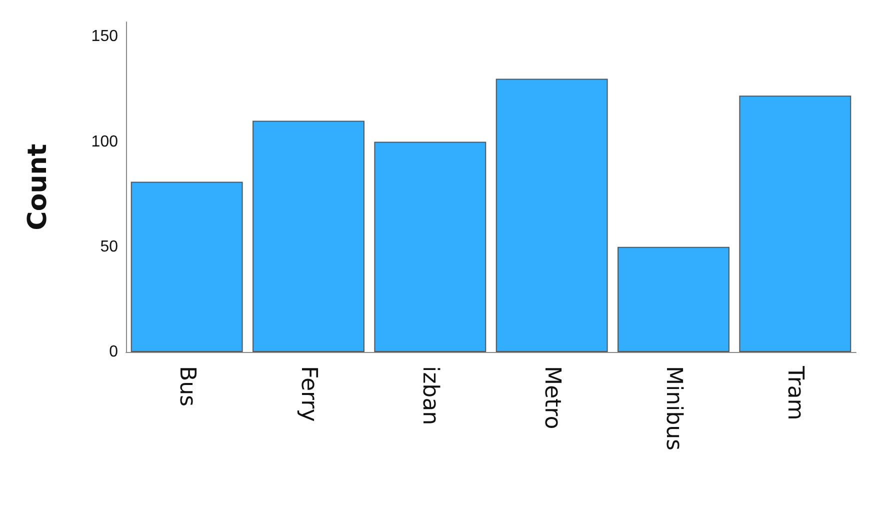 This screenshot has height=529, width=894. Describe the element at coordinates (308, 394) in the screenshot. I see `x-tick-label: Ferry` at that location.